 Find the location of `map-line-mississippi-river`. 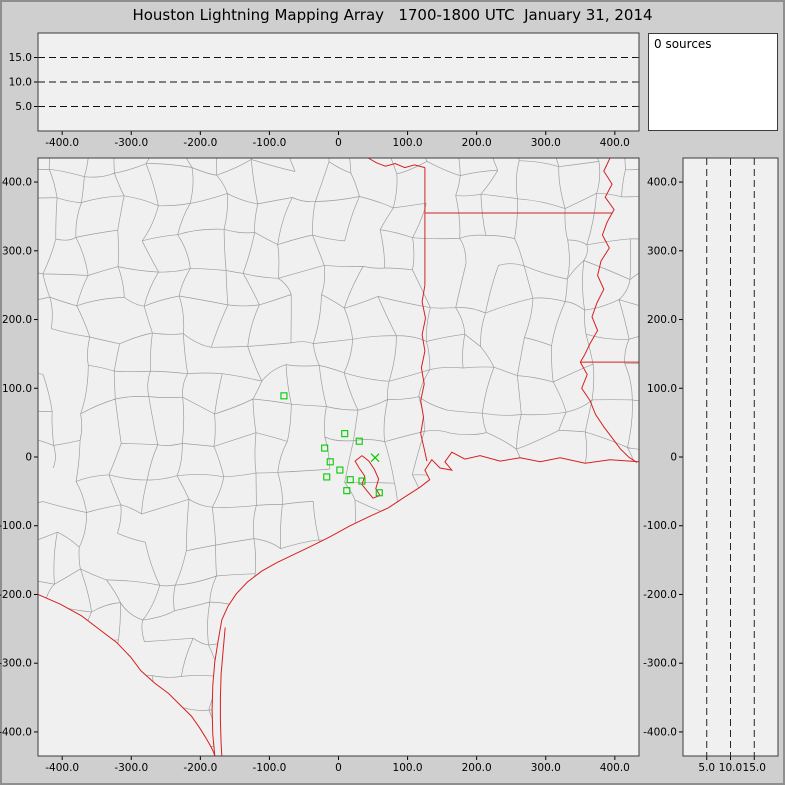

map-line-mississippi-river is located at coordinates (597, 260).